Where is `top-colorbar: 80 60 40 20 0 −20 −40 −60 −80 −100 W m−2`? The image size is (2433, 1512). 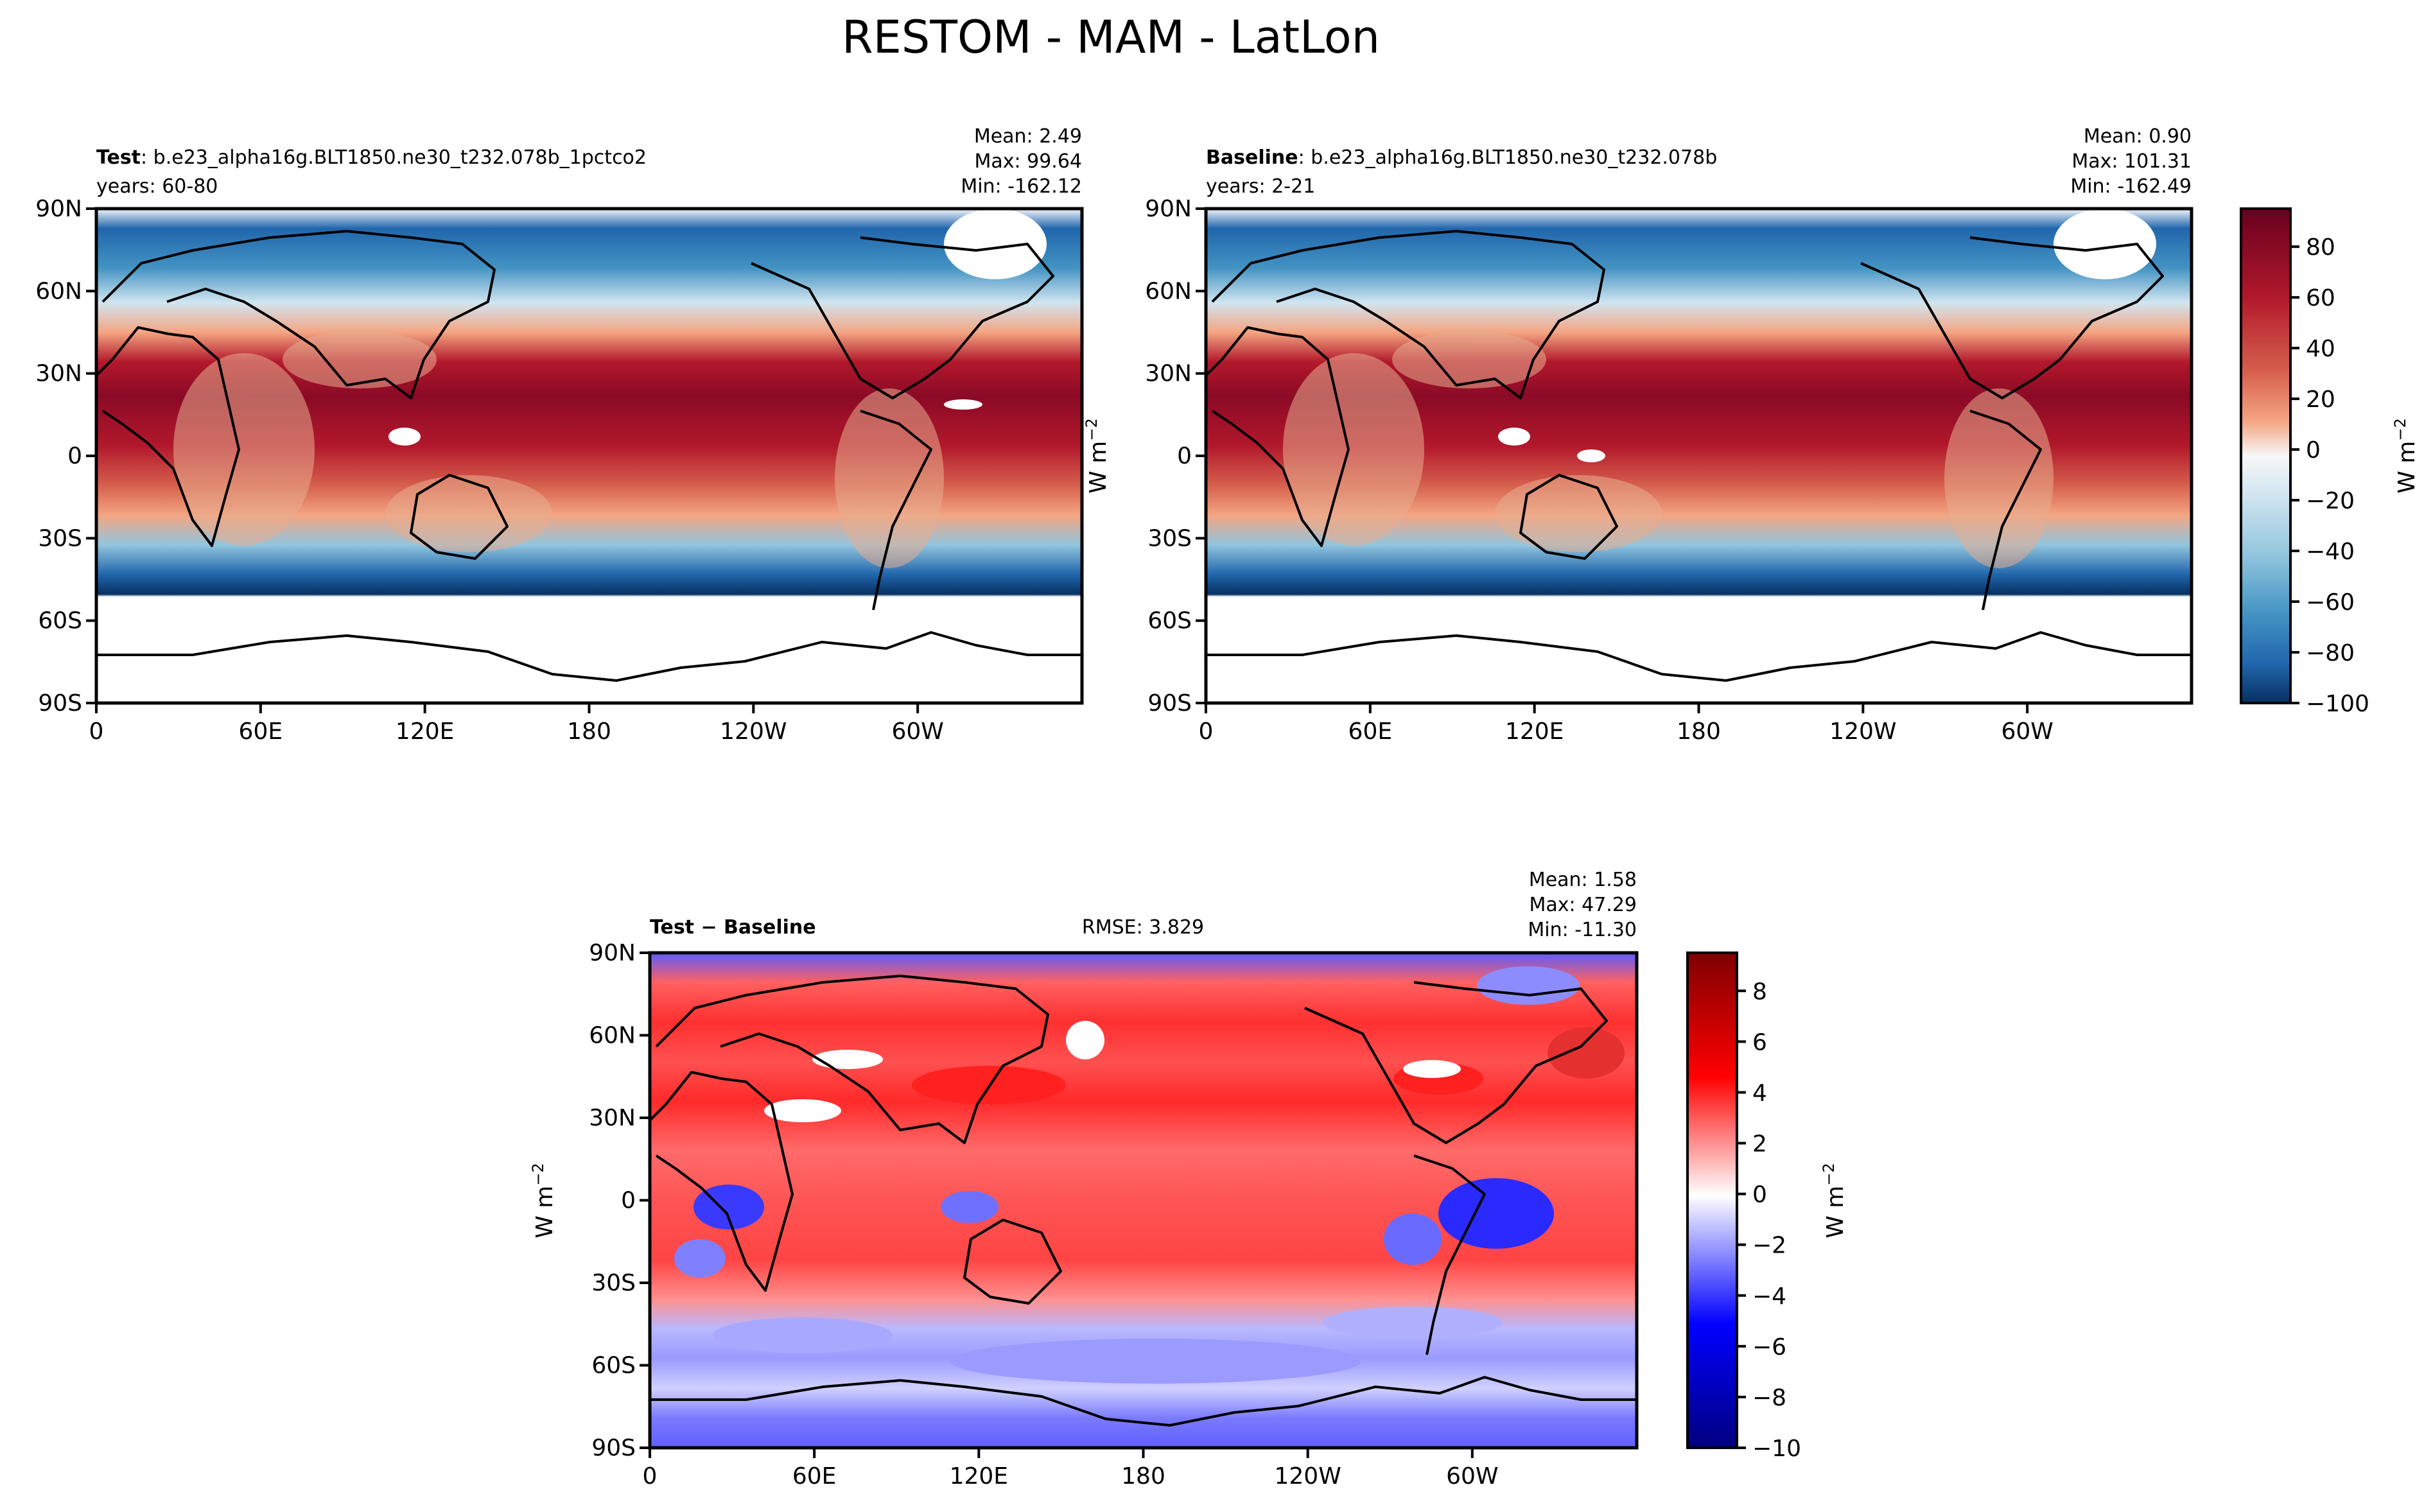 top-colorbar: 80 60 40 20 0 −20 −40 −60 −80 −100 W m−2 is located at coordinates (2330, 462).